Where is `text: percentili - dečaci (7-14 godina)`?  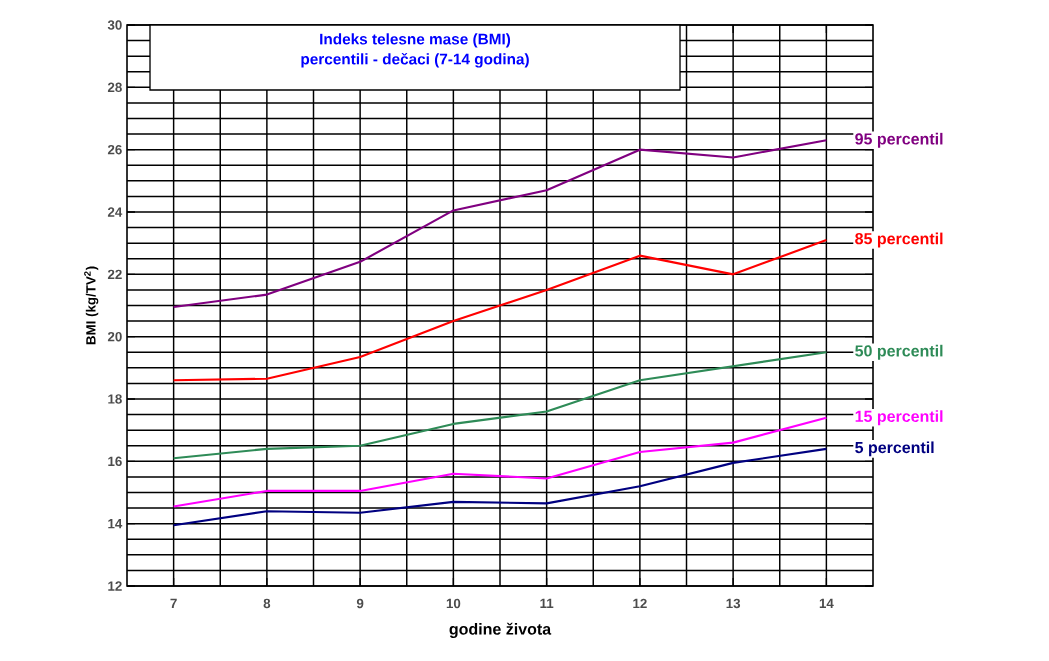 text: percentili - dečaci (7-14 godina) is located at coordinates (415, 60).